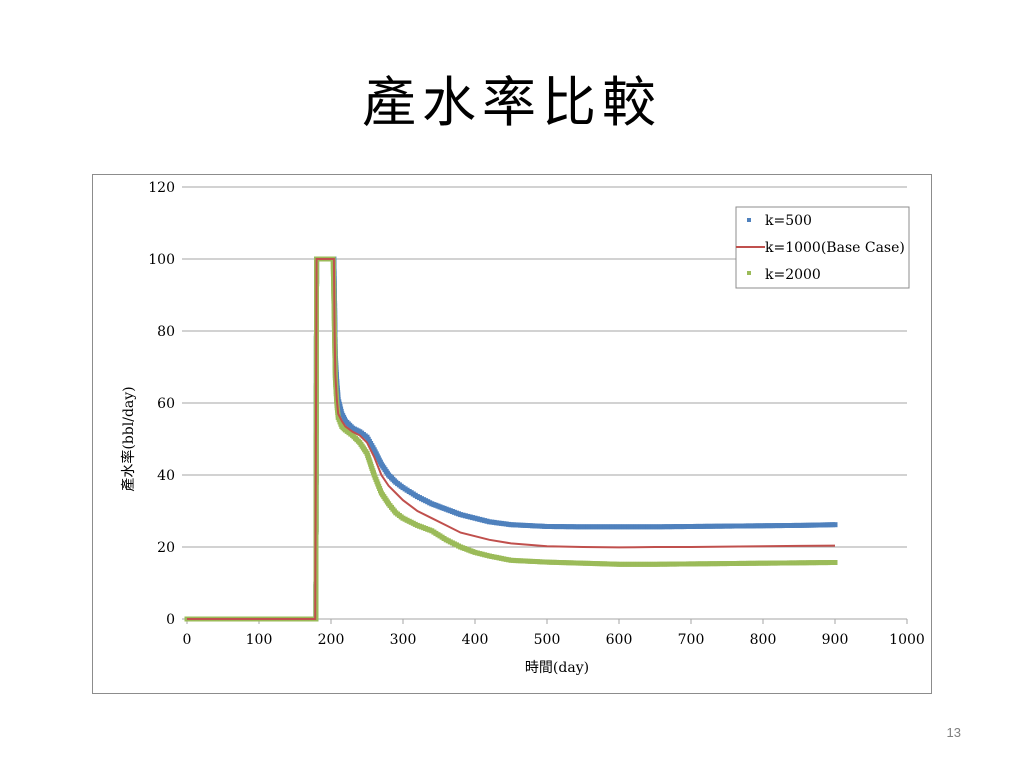 This screenshot has height=768, width=1024. Describe the element at coordinates (331, 640) in the screenshot. I see `x-tick-label: 200` at that location.